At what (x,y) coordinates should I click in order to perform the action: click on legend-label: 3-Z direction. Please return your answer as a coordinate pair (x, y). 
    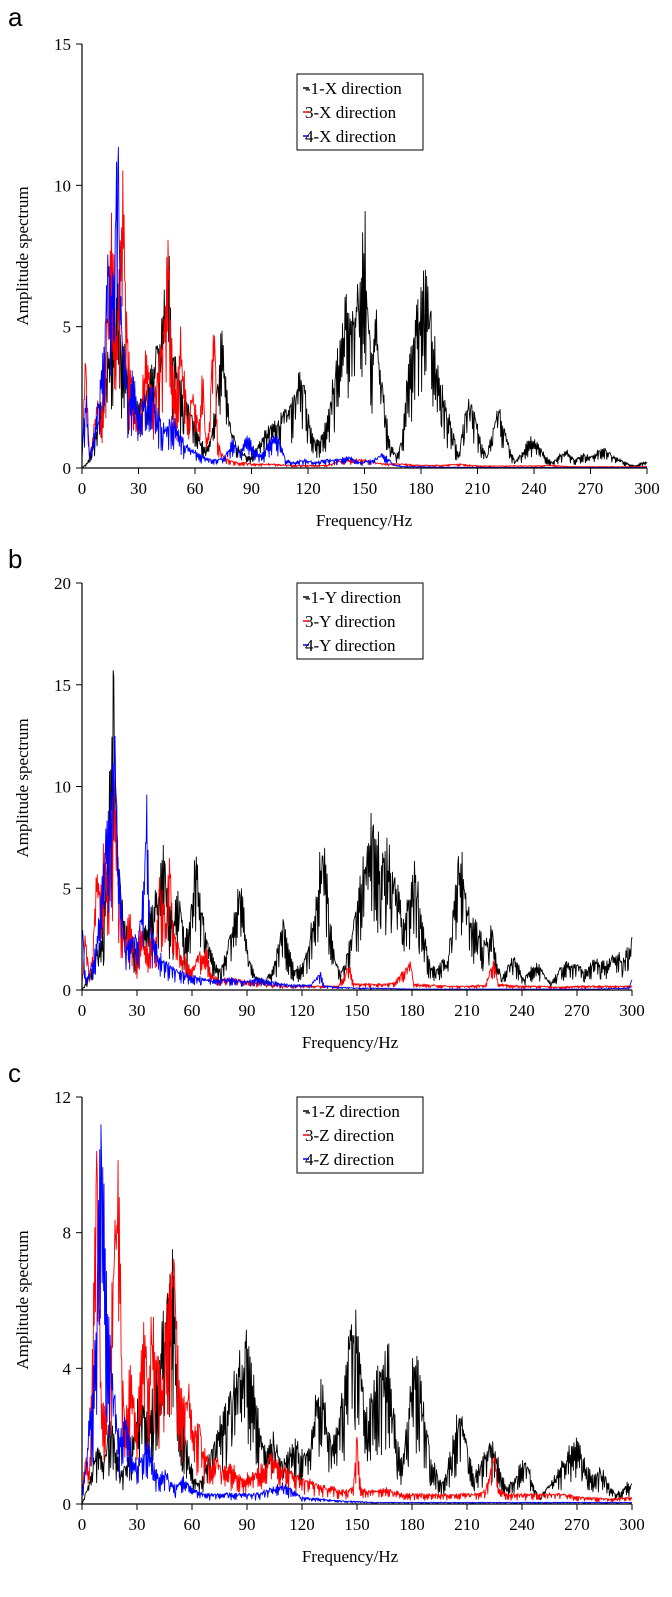
    Looking at the image, I should click on (350, 1135).